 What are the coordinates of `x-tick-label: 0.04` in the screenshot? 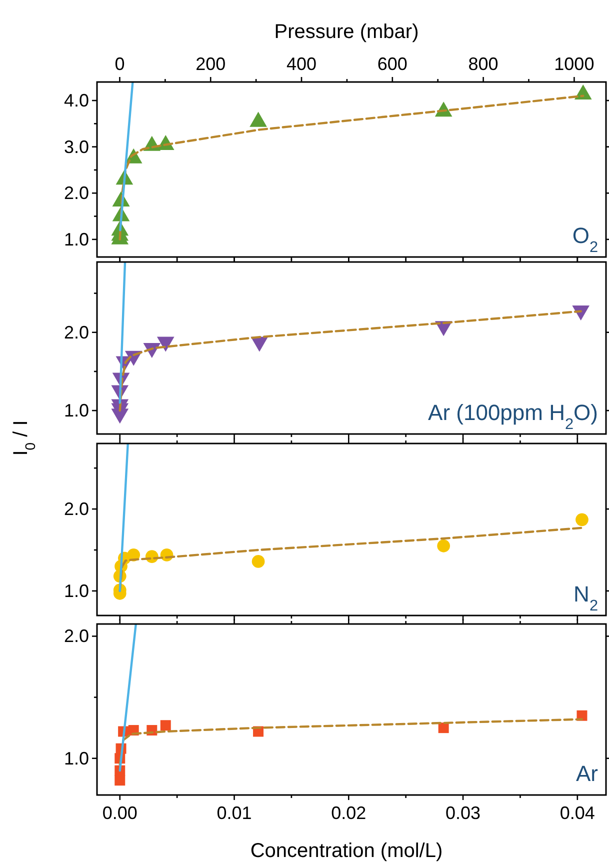 It's located at (577, 813).